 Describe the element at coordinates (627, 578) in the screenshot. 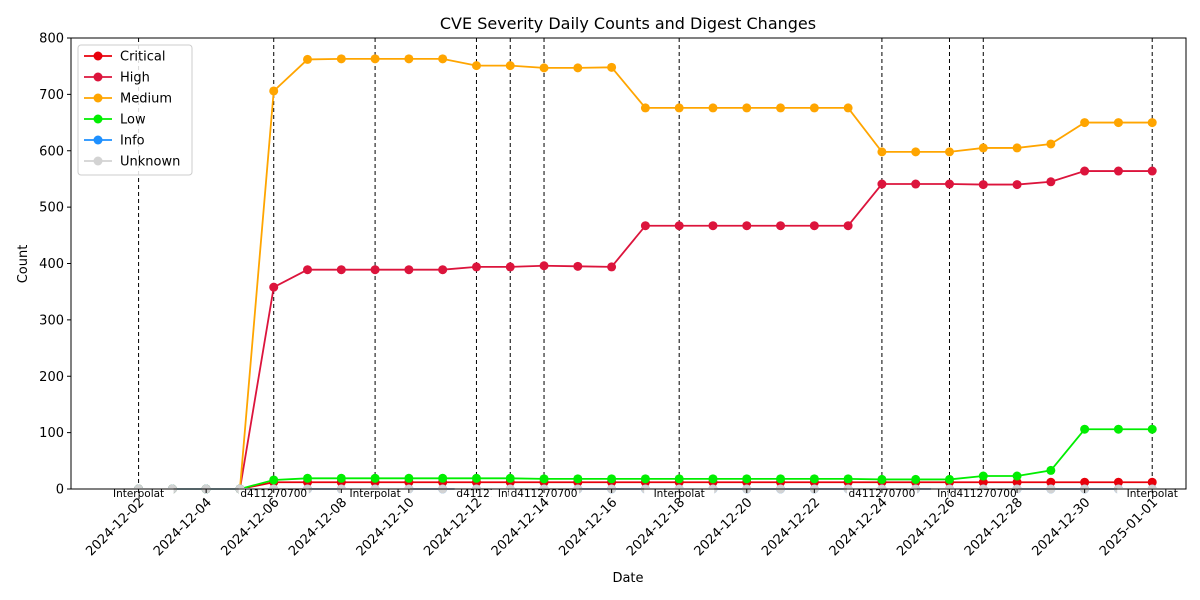

I see `x-axis-label: Date` at that location.